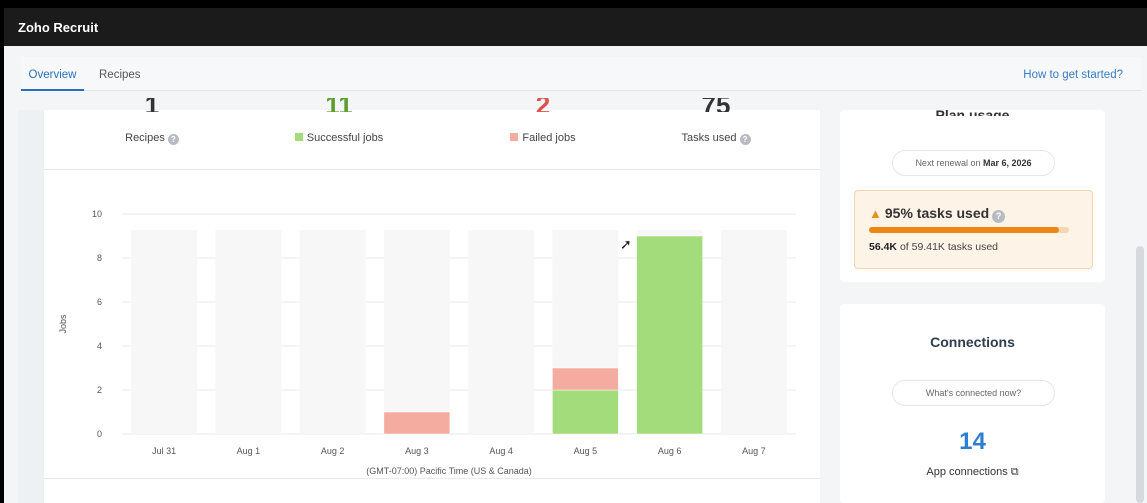 The width and height of the screenshot is (1147, 503). Describe the element at coordinates (967, 472) in the screenshot. I see `app-connections-text: App connections` at that location.